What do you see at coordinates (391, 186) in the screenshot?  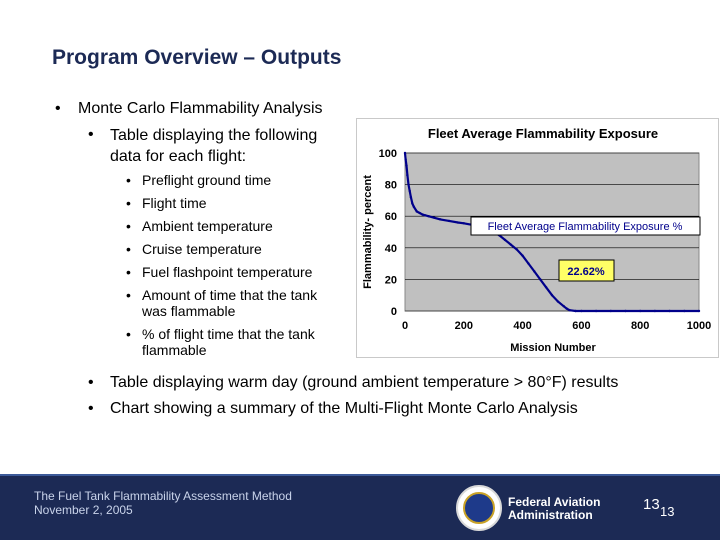 I see `y-tick-label: 80` at bounding box center [391, 186].